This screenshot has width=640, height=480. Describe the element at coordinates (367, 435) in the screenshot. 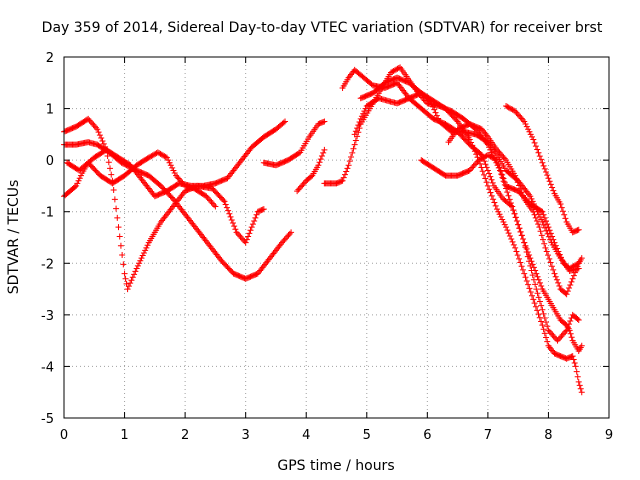

I see `x-tick-label: 5` at that location.